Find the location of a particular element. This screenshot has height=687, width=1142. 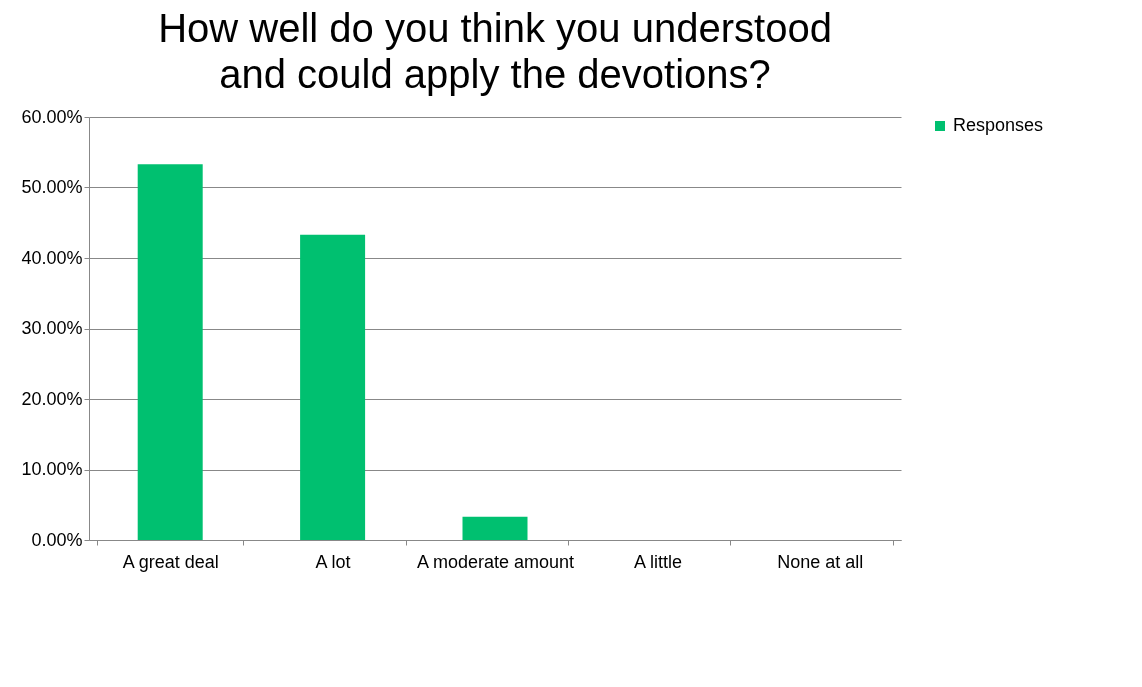

y-tick-label: 10.00% is located at coordinates (52, 469).